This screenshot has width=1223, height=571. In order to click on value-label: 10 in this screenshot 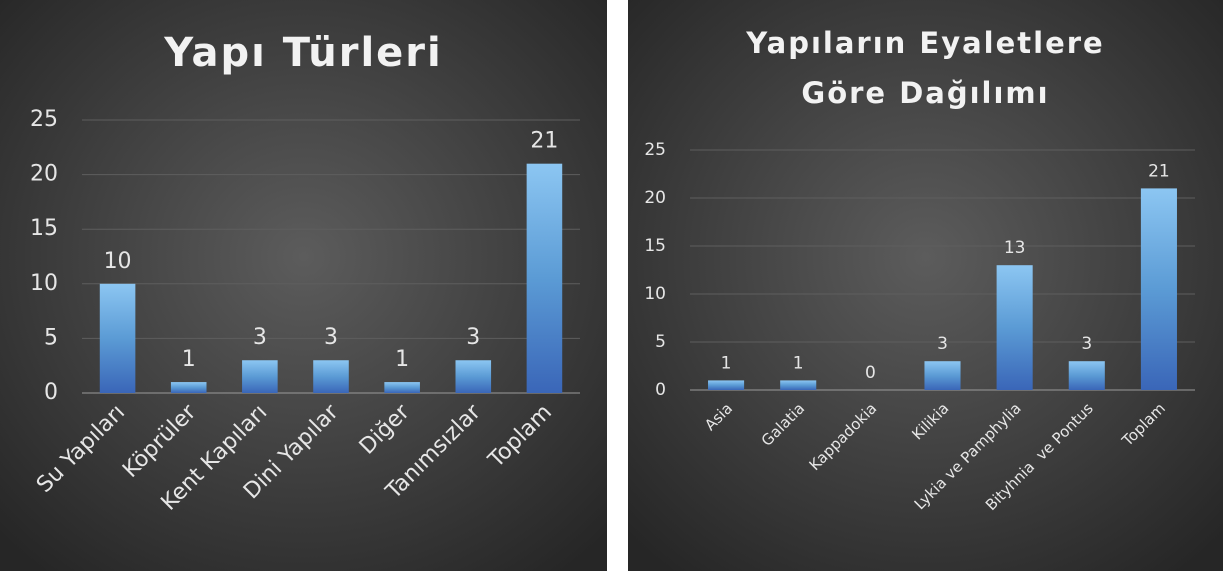, I will do `click(118, 261)`.